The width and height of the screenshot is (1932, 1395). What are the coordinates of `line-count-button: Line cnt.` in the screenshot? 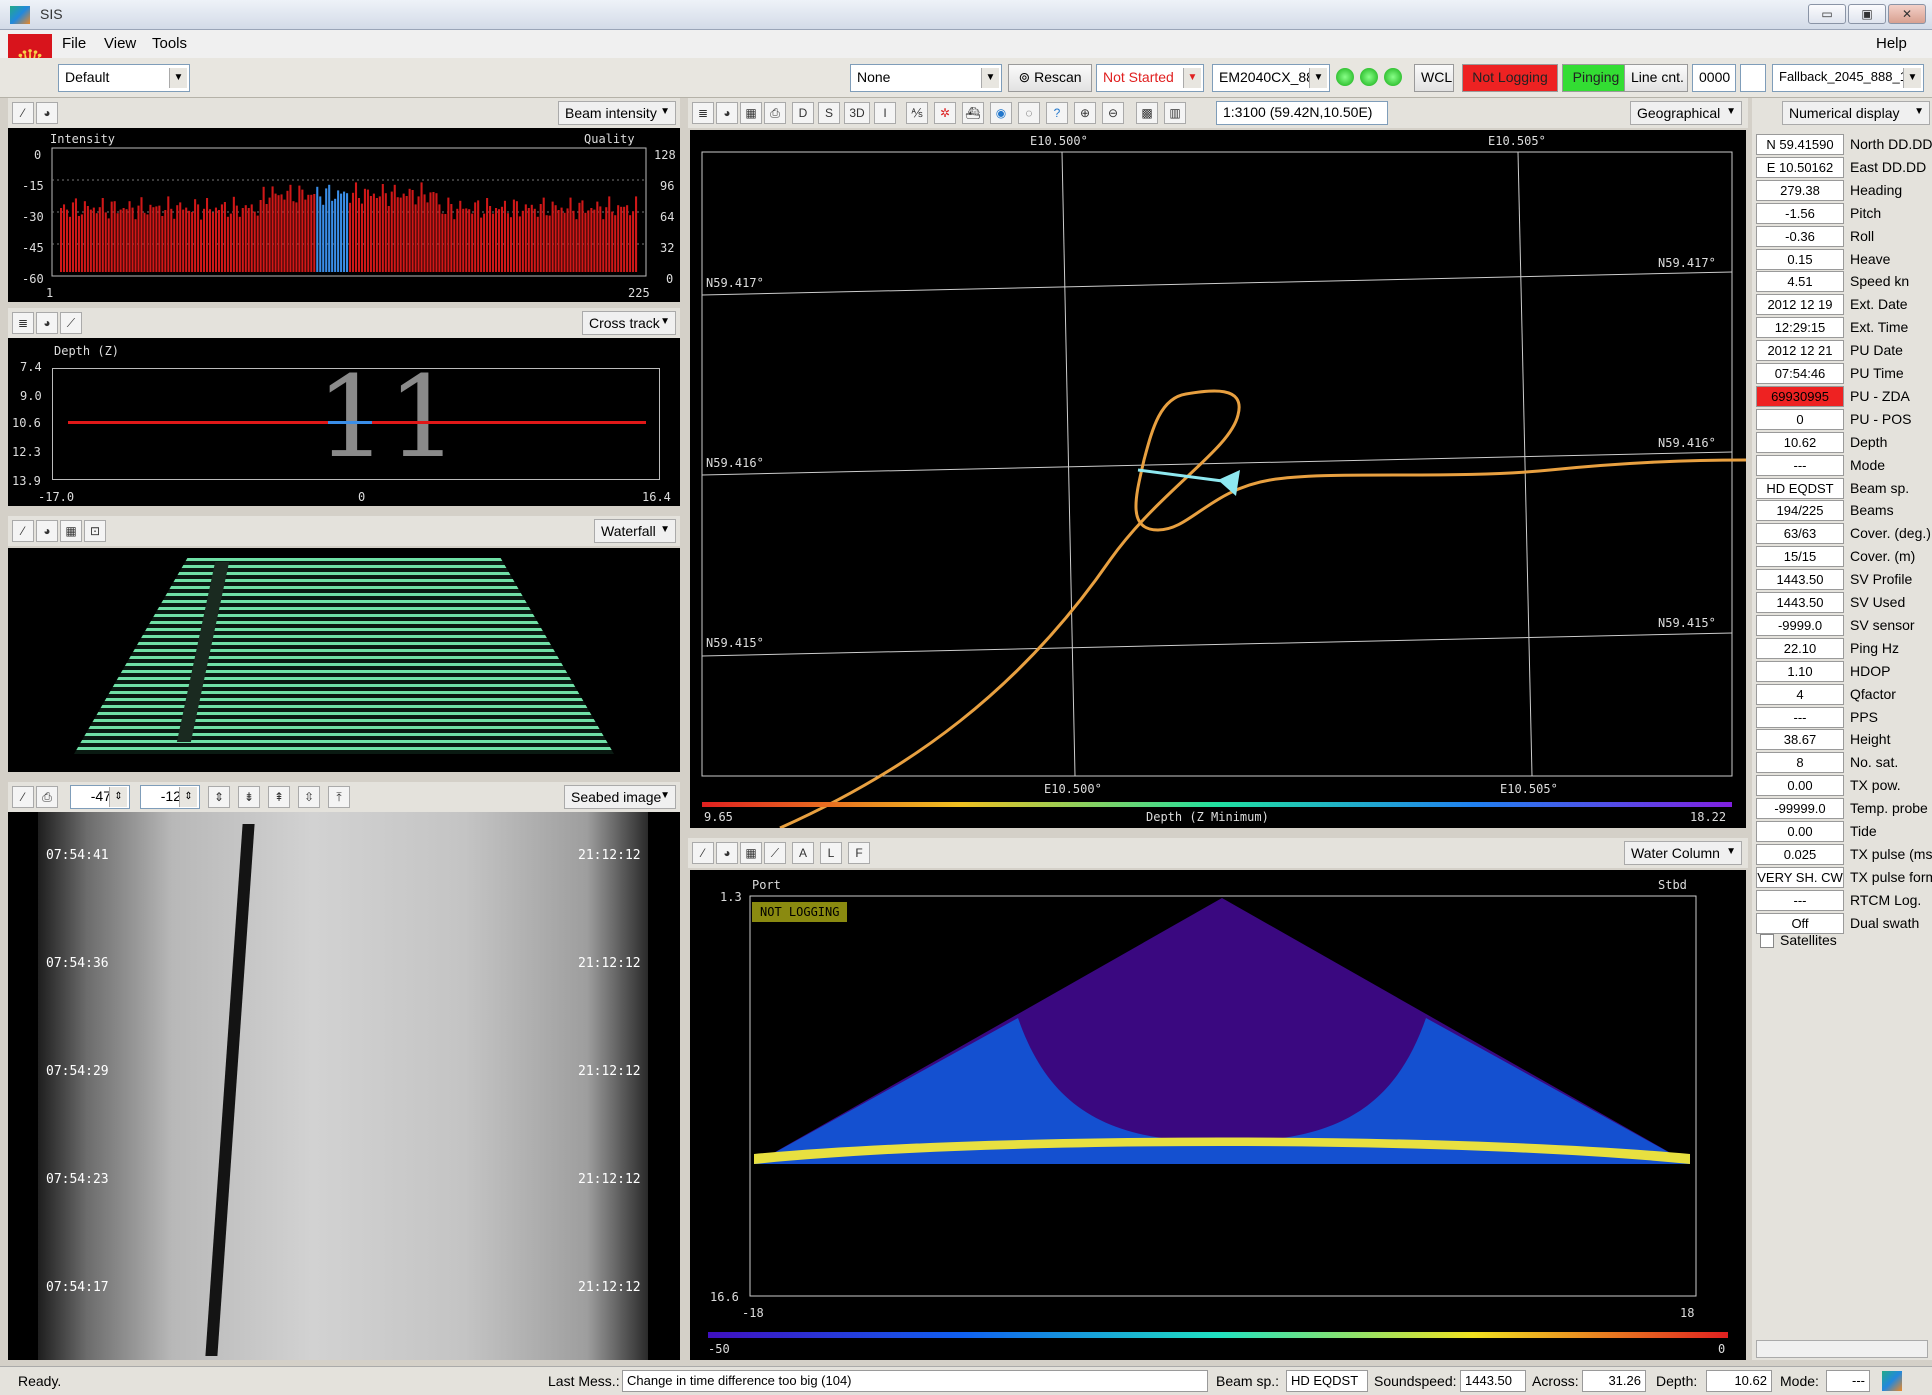 It's located at (1656, 78).